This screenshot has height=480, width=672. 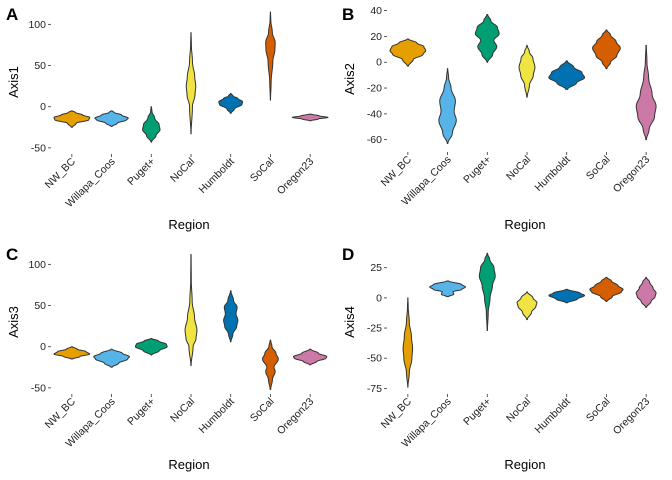 What do you see at coordinates (12, 254) in the screenshot?
I see `panel-label: C` at bounding box center [12, 254].